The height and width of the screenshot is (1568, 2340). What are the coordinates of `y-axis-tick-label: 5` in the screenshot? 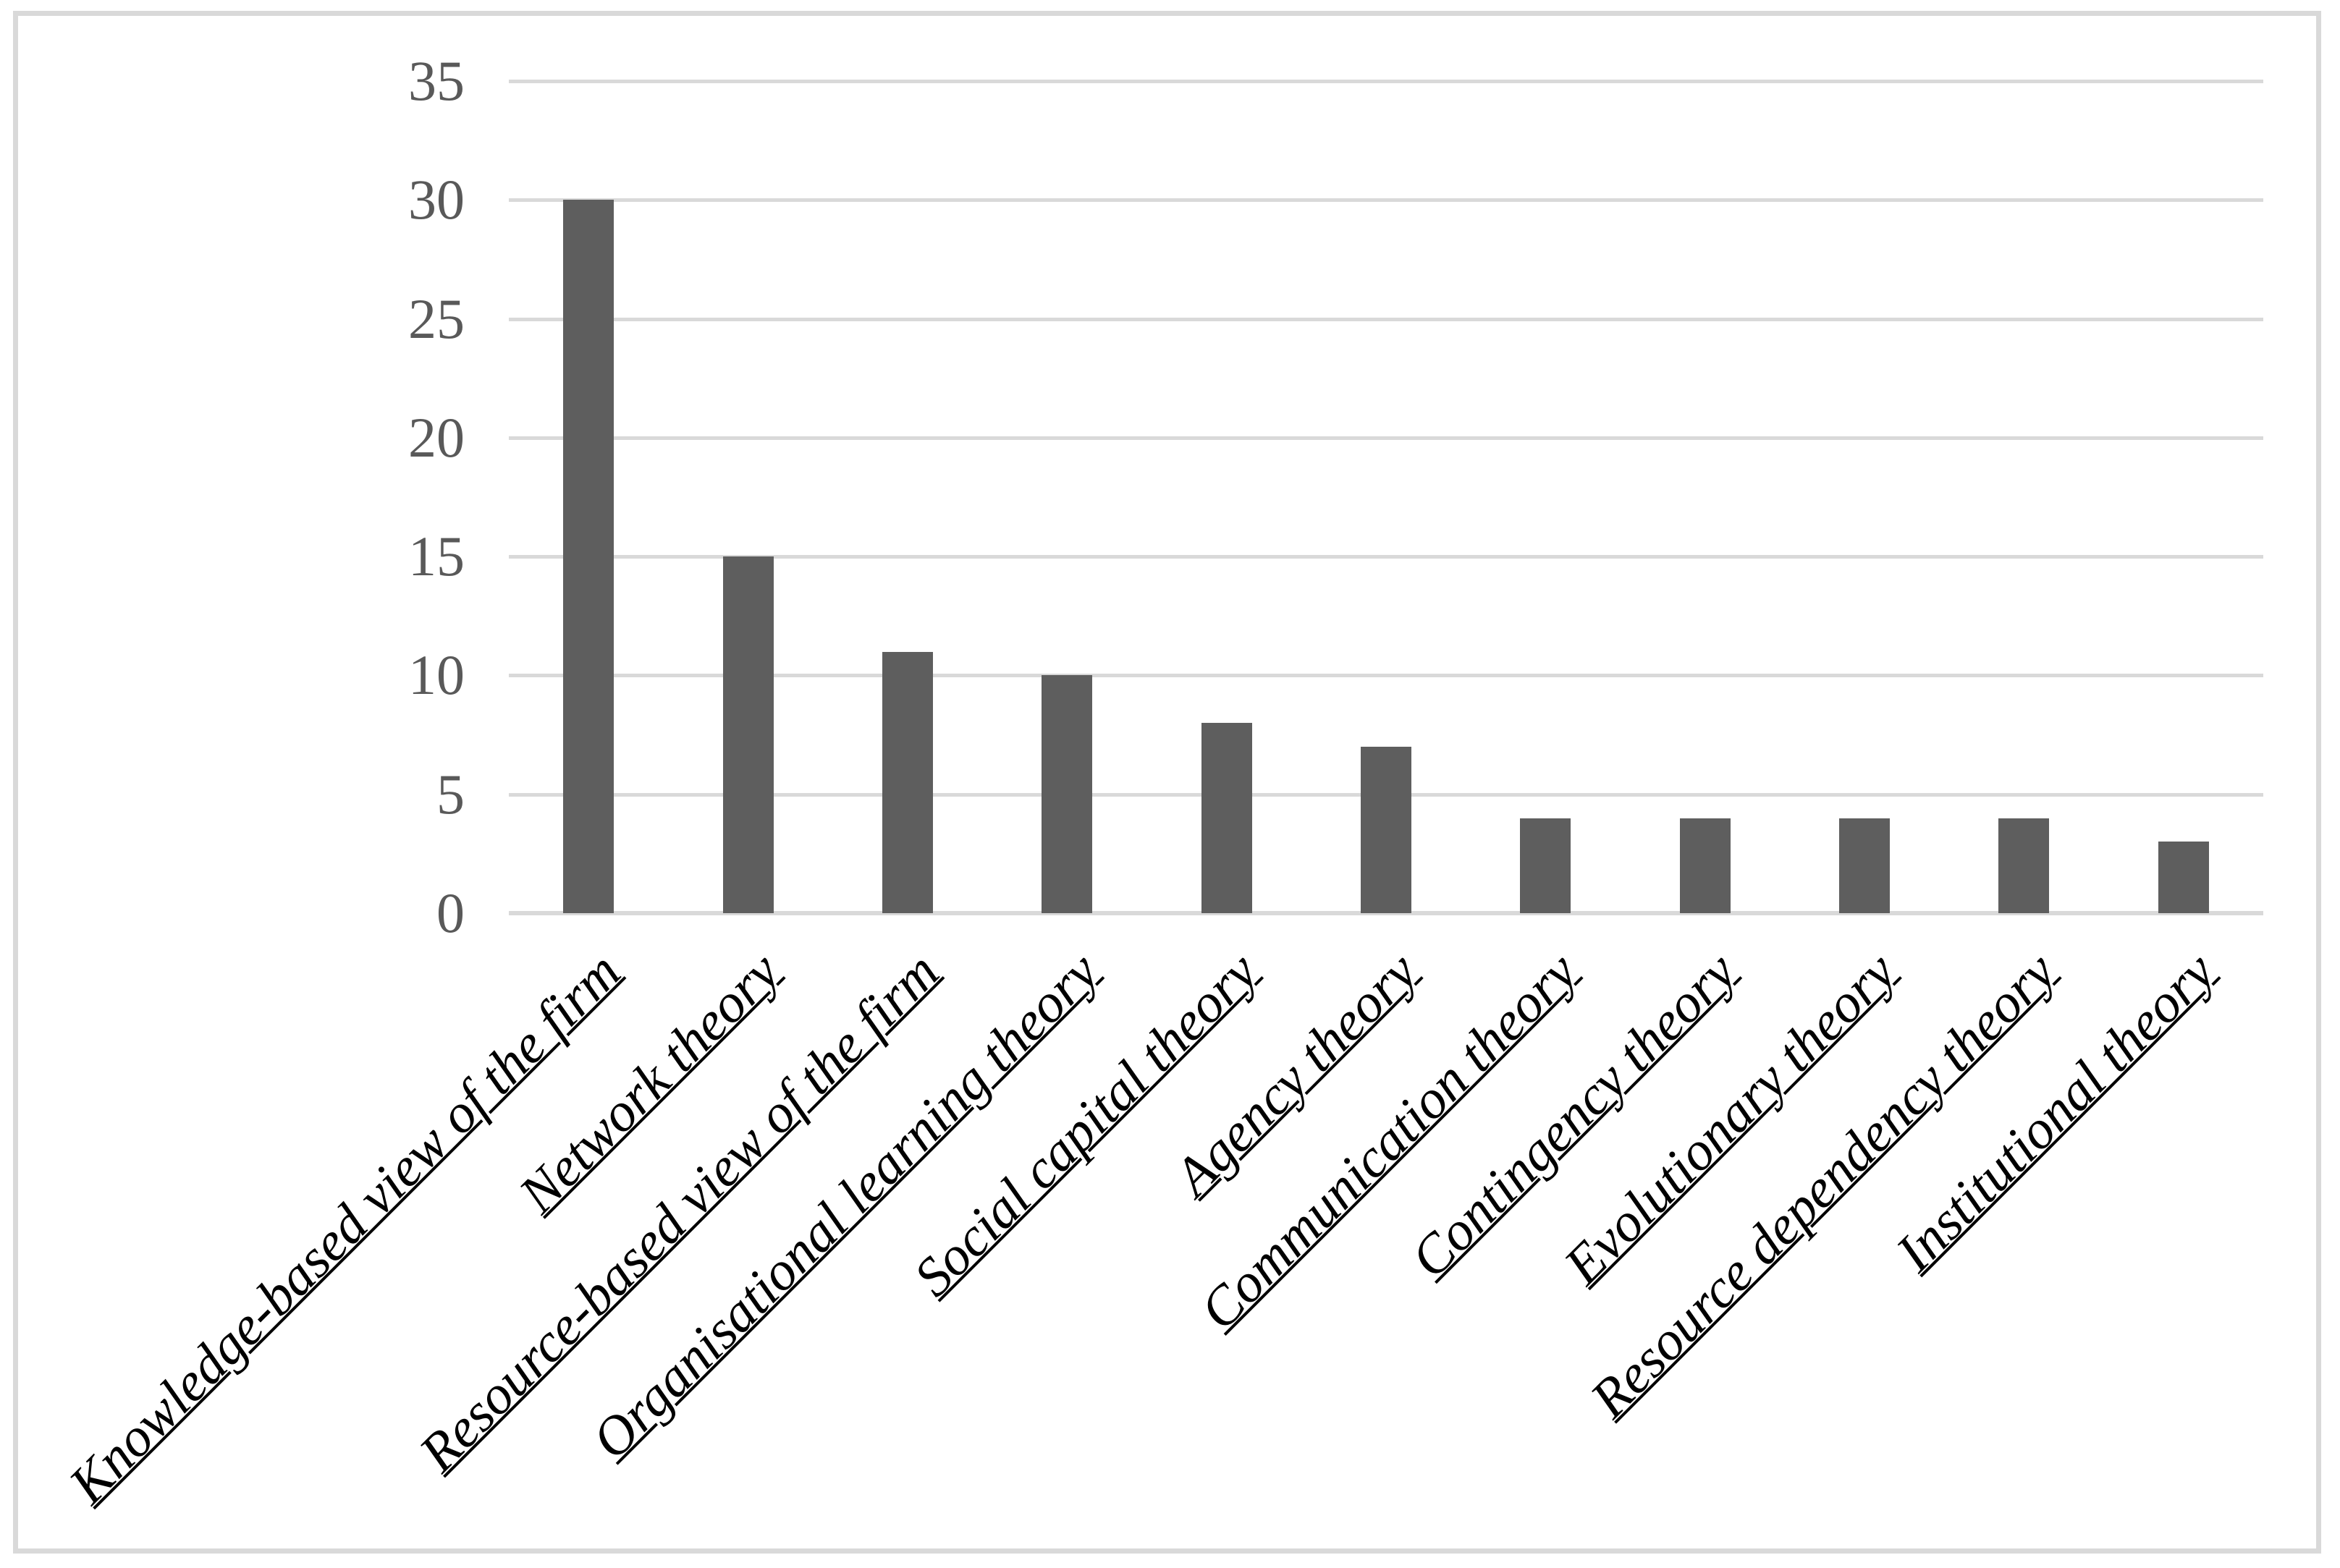 It's located at (450, 794).